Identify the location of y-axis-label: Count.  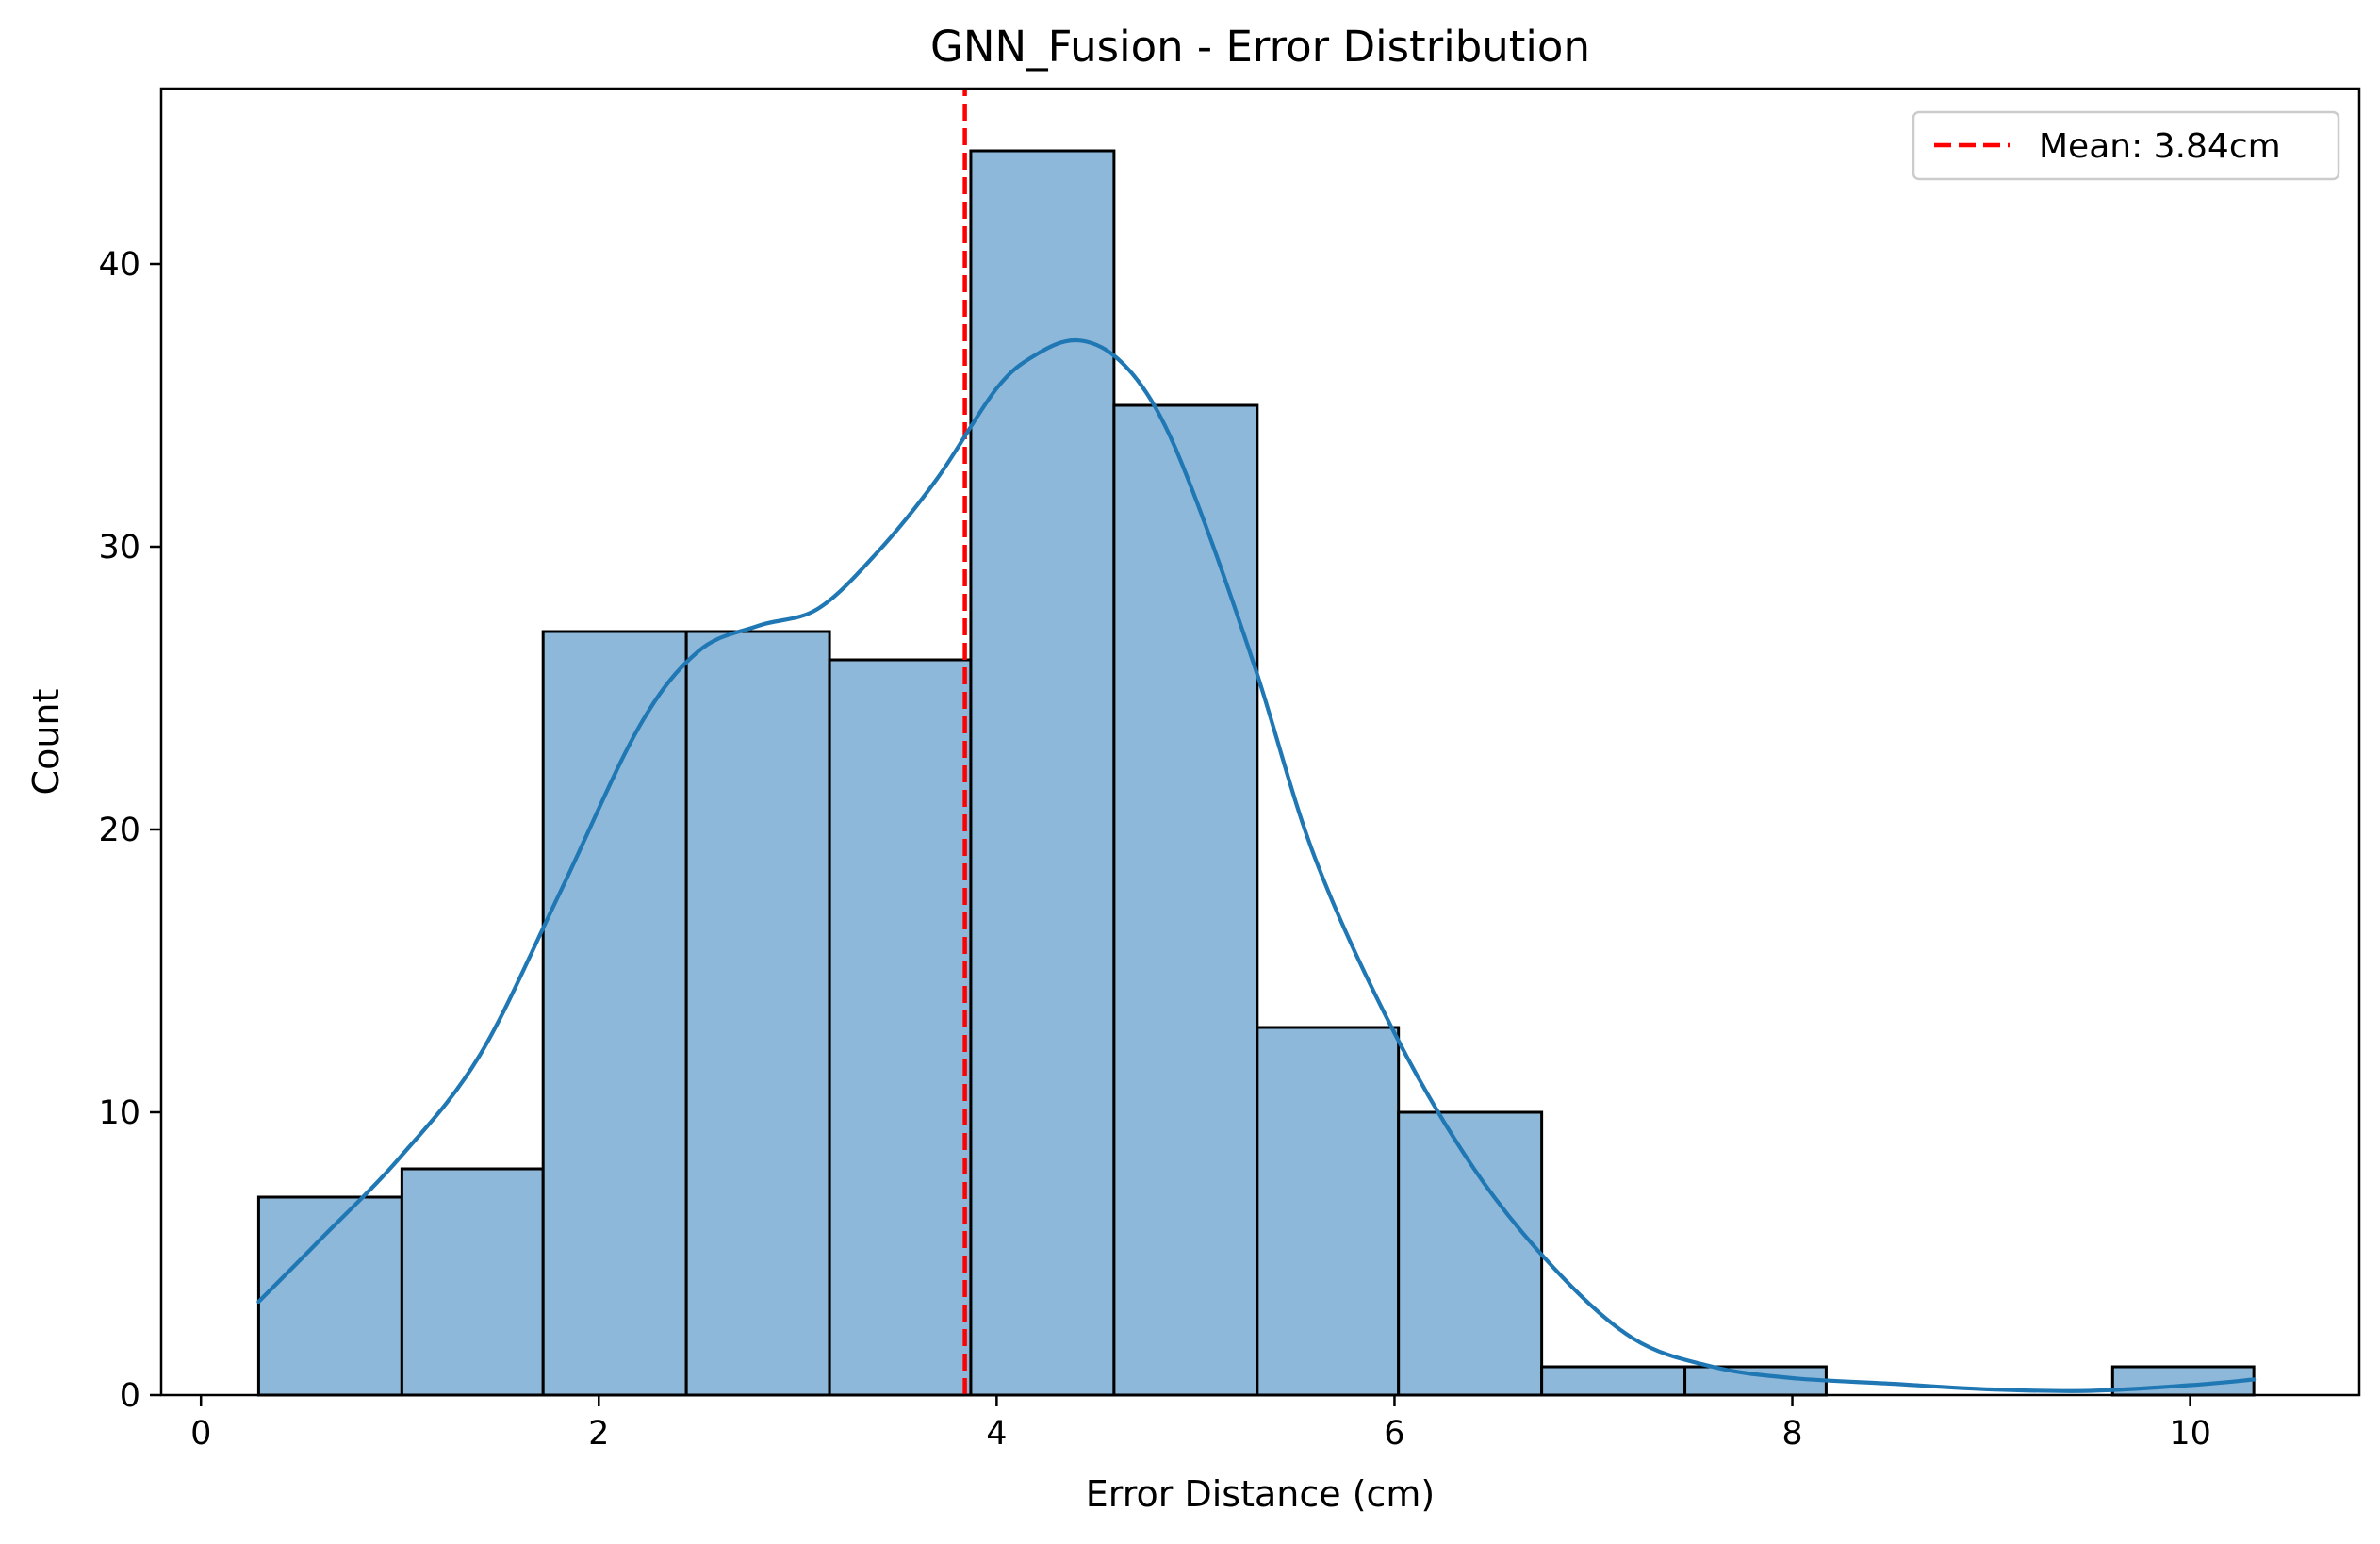
(46, 742).